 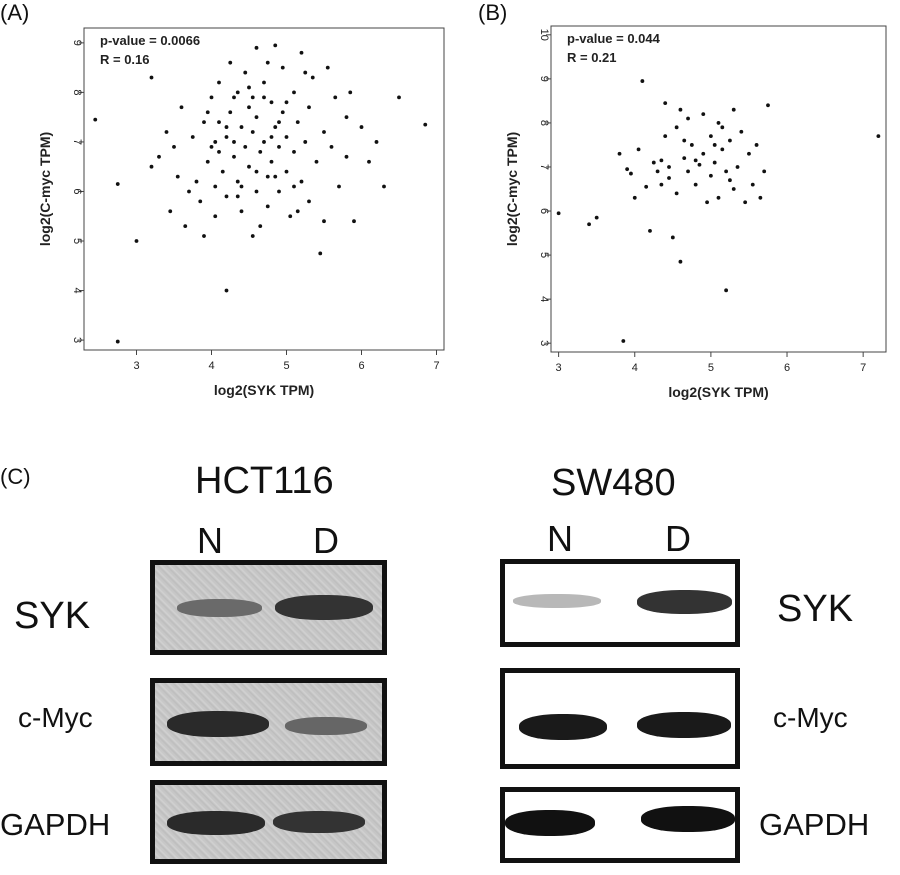 I want to click on hct116-row-label-syk: SYK, so click(x=52, y=616).